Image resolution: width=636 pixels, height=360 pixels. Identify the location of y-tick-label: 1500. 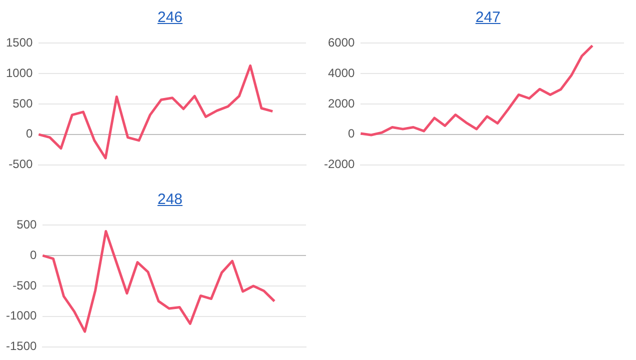
(20, 43).